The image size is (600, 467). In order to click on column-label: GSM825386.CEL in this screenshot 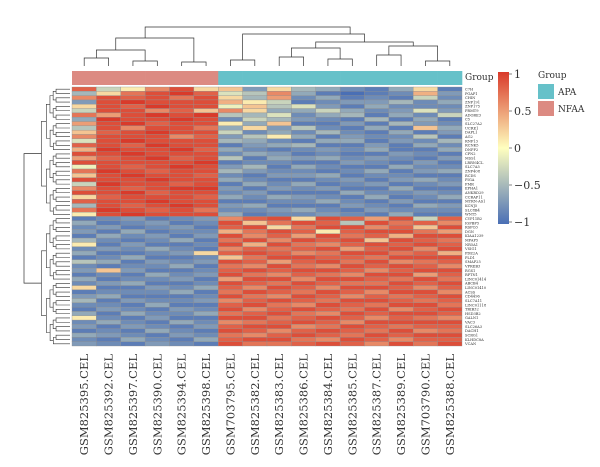, I will do `click(304, 405)`.